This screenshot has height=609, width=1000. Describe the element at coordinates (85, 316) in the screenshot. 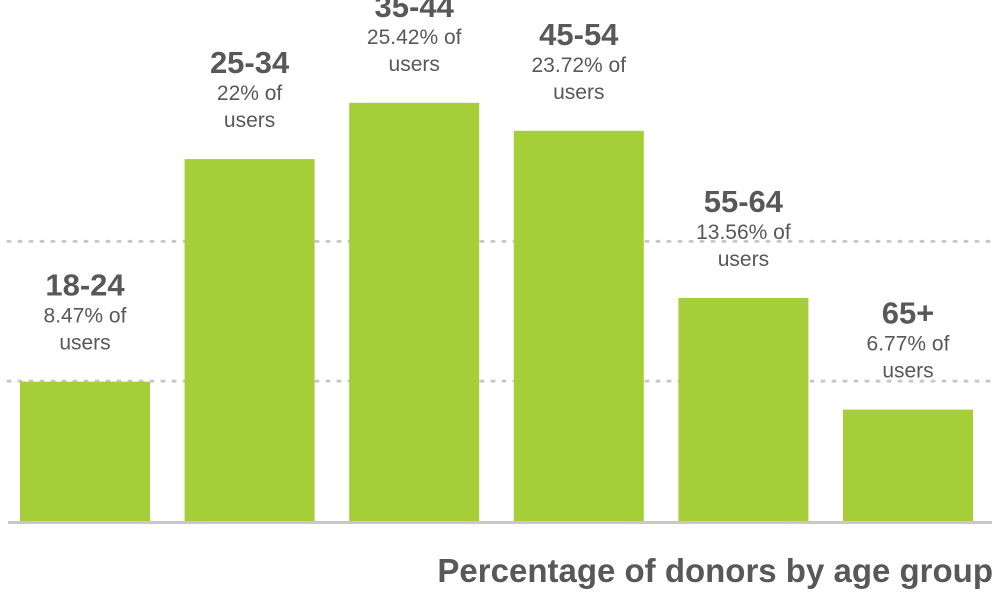

I see `value-label-18-24-line-1: 8.47% of` at that location.